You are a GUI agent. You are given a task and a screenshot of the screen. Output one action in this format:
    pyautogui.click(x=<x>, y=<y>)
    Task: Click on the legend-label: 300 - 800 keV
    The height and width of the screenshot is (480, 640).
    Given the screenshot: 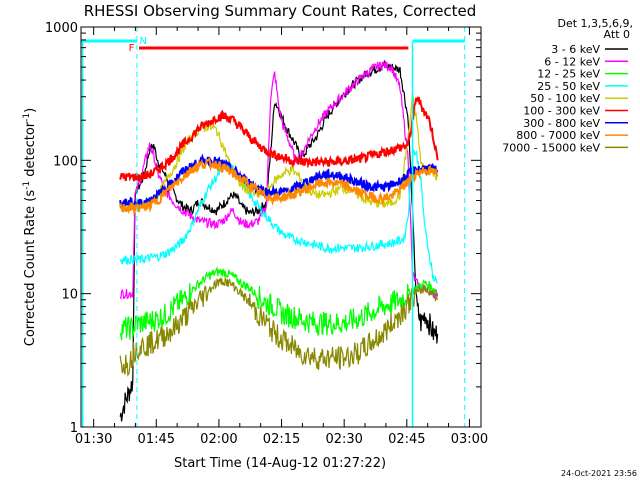 What is the action you would take?
    pyautogui.click(x=561, y=123)
    